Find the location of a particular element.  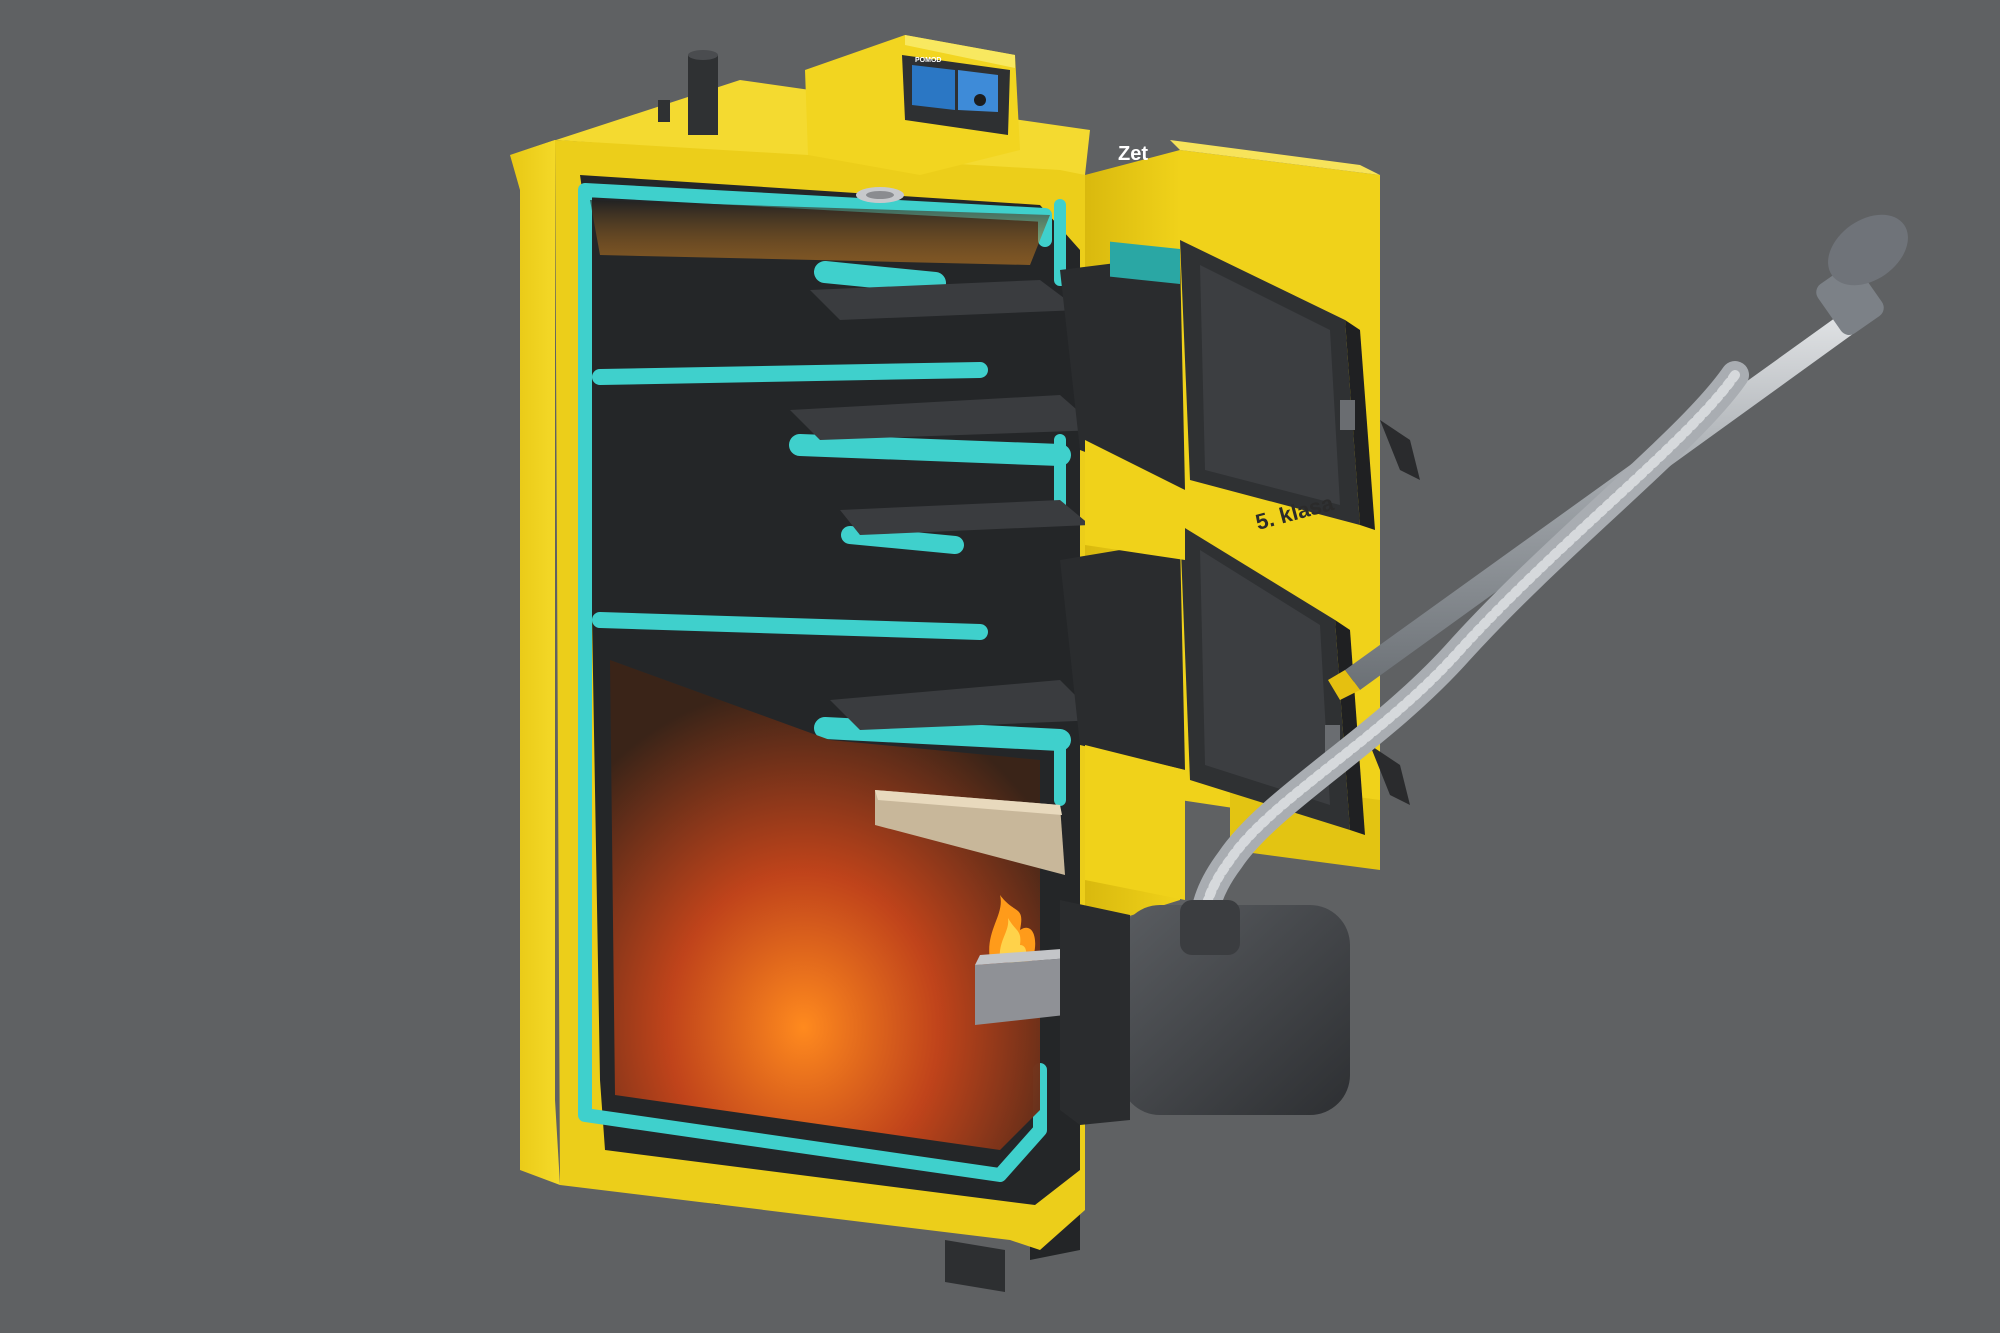

door-frames is located at coordinates (1122, 577).